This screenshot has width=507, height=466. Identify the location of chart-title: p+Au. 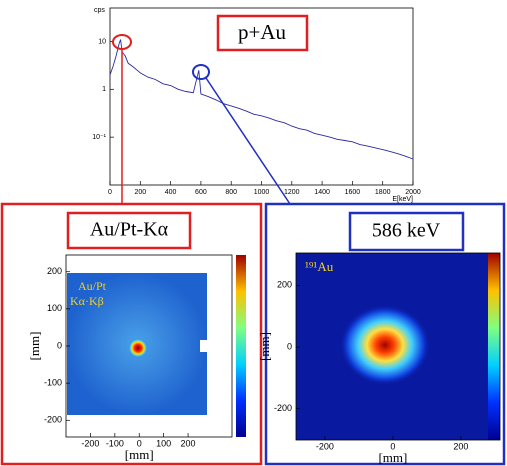
(262, 32).